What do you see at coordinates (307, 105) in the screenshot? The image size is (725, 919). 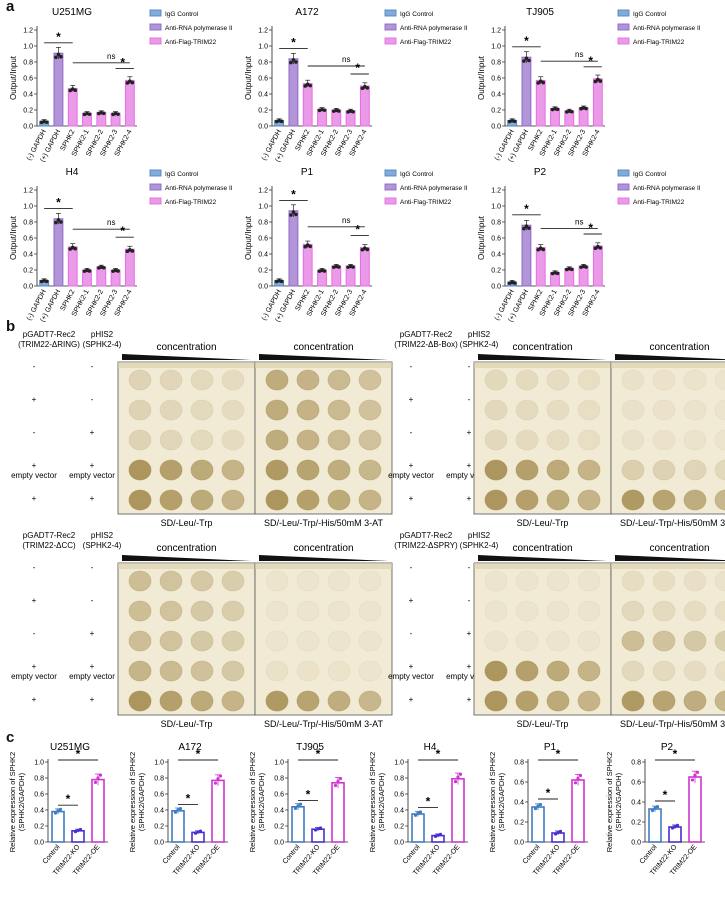 I see `bar-SPHK2` at bounding box center [307, 105].